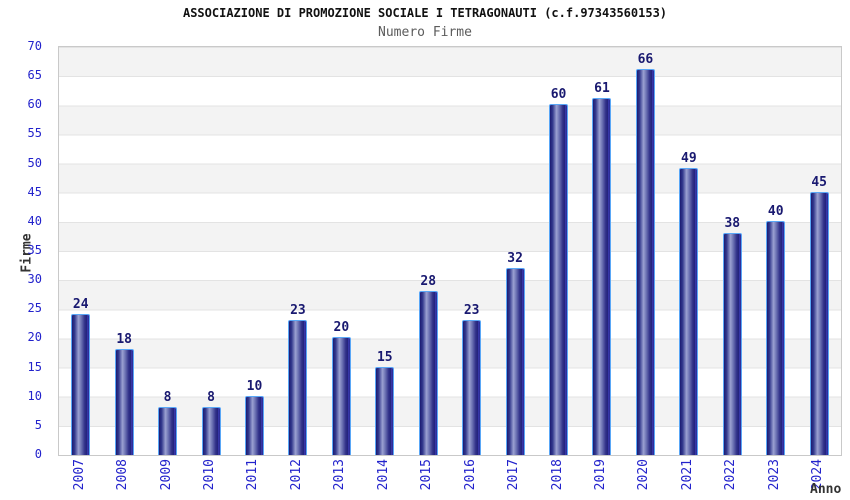 This screenshot has height=500, width=850. What do you see at coordinates (81, 384) in the screenshot?
I see `bar-2007` at bounding box center [81, 384].